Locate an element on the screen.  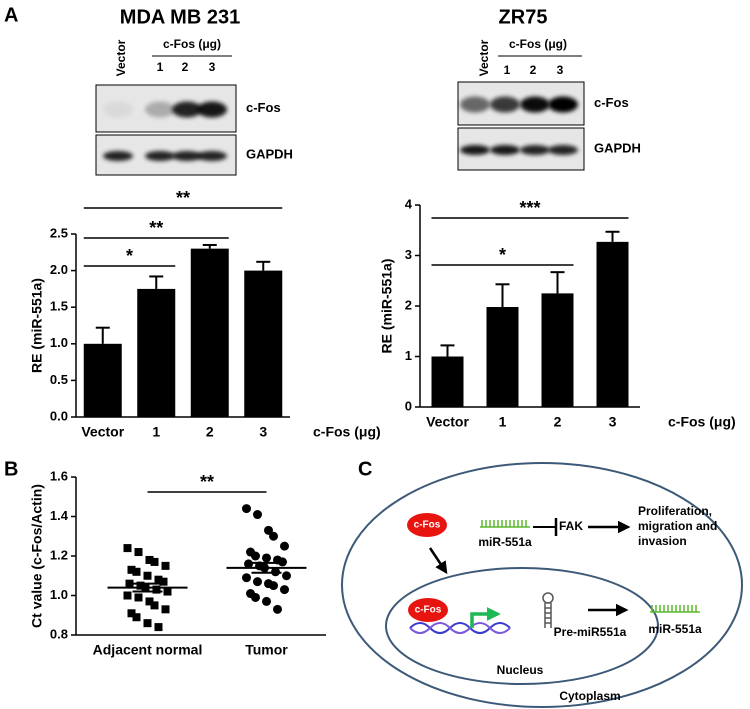
lane-label: 3 is located at coordinates (212, 67).